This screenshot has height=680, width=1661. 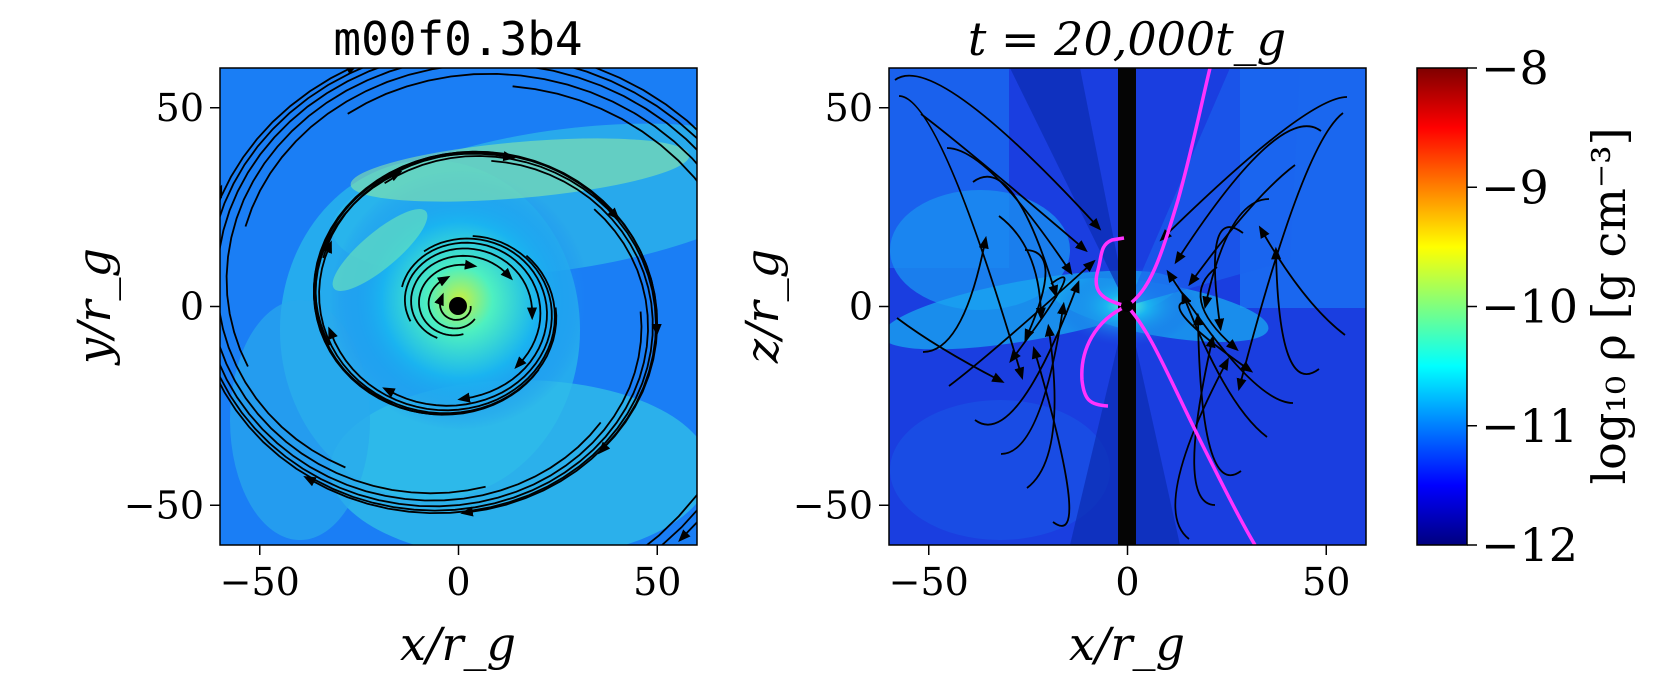 I want to click on contour-right-lower, so click(x=1191, y=424).